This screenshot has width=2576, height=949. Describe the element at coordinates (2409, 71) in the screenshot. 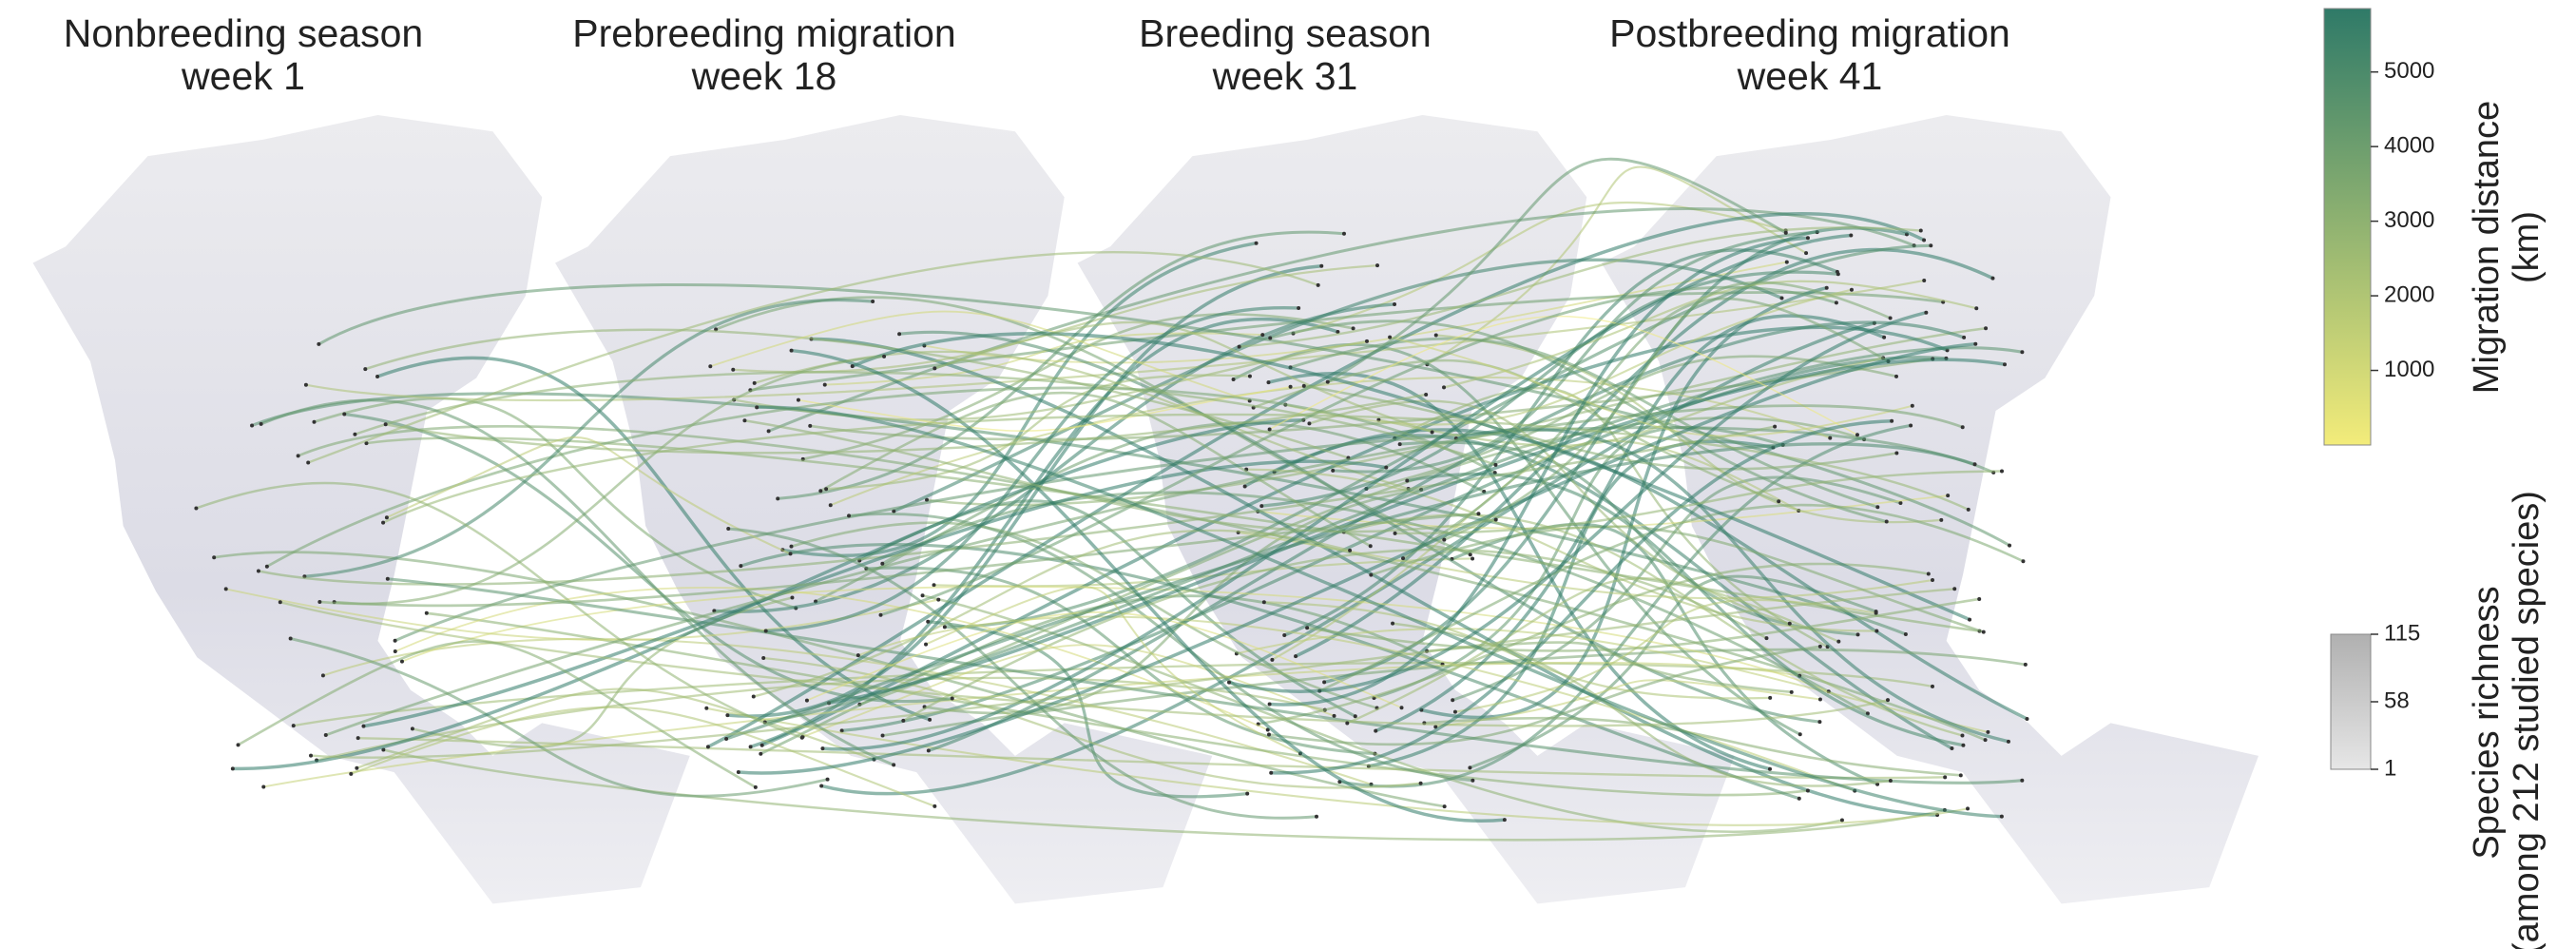

I see `colorbar-tick-label: 5000` at that location.